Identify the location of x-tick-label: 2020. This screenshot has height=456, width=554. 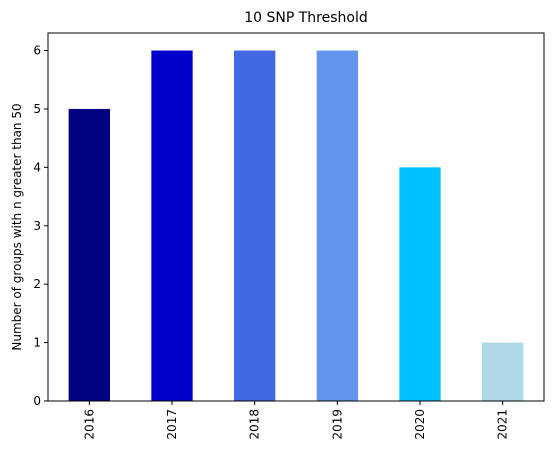
(420, 424).